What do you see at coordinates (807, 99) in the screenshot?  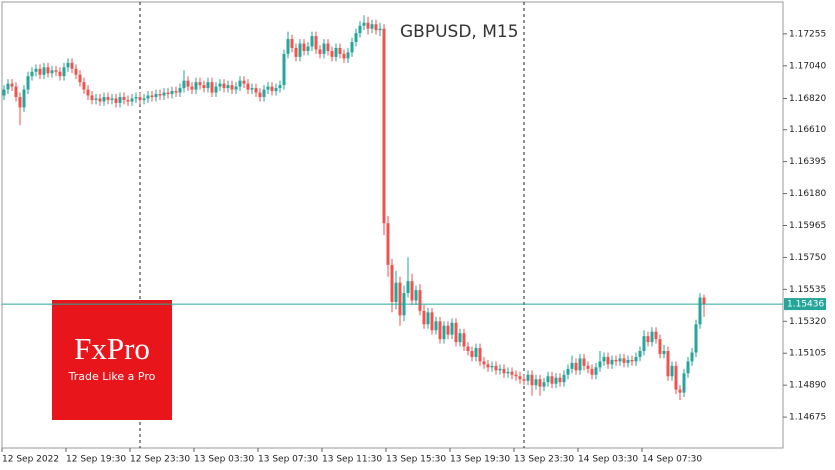 I see `y-tick-label: 1.16820` at bounding box center [807, 99].